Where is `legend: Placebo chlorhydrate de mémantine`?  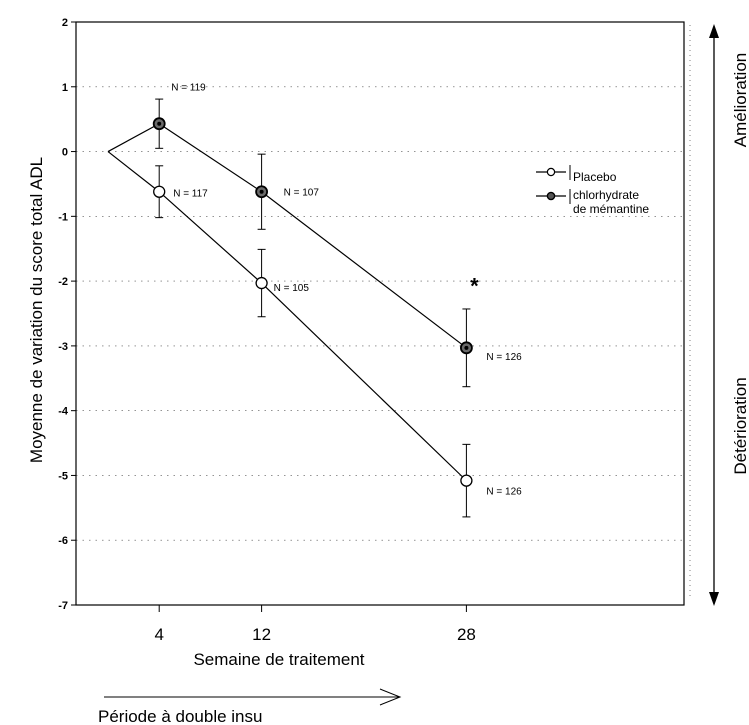
legend: Placebo chlorhydrate de mémantine is located at coordinates (592, 190).